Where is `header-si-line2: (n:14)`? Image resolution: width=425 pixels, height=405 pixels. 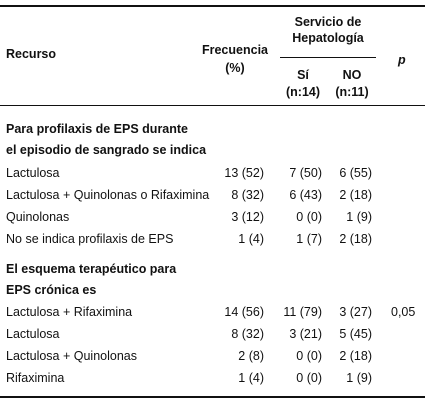 header-si-line2: (n:14) is located at coordinates (303, 92).